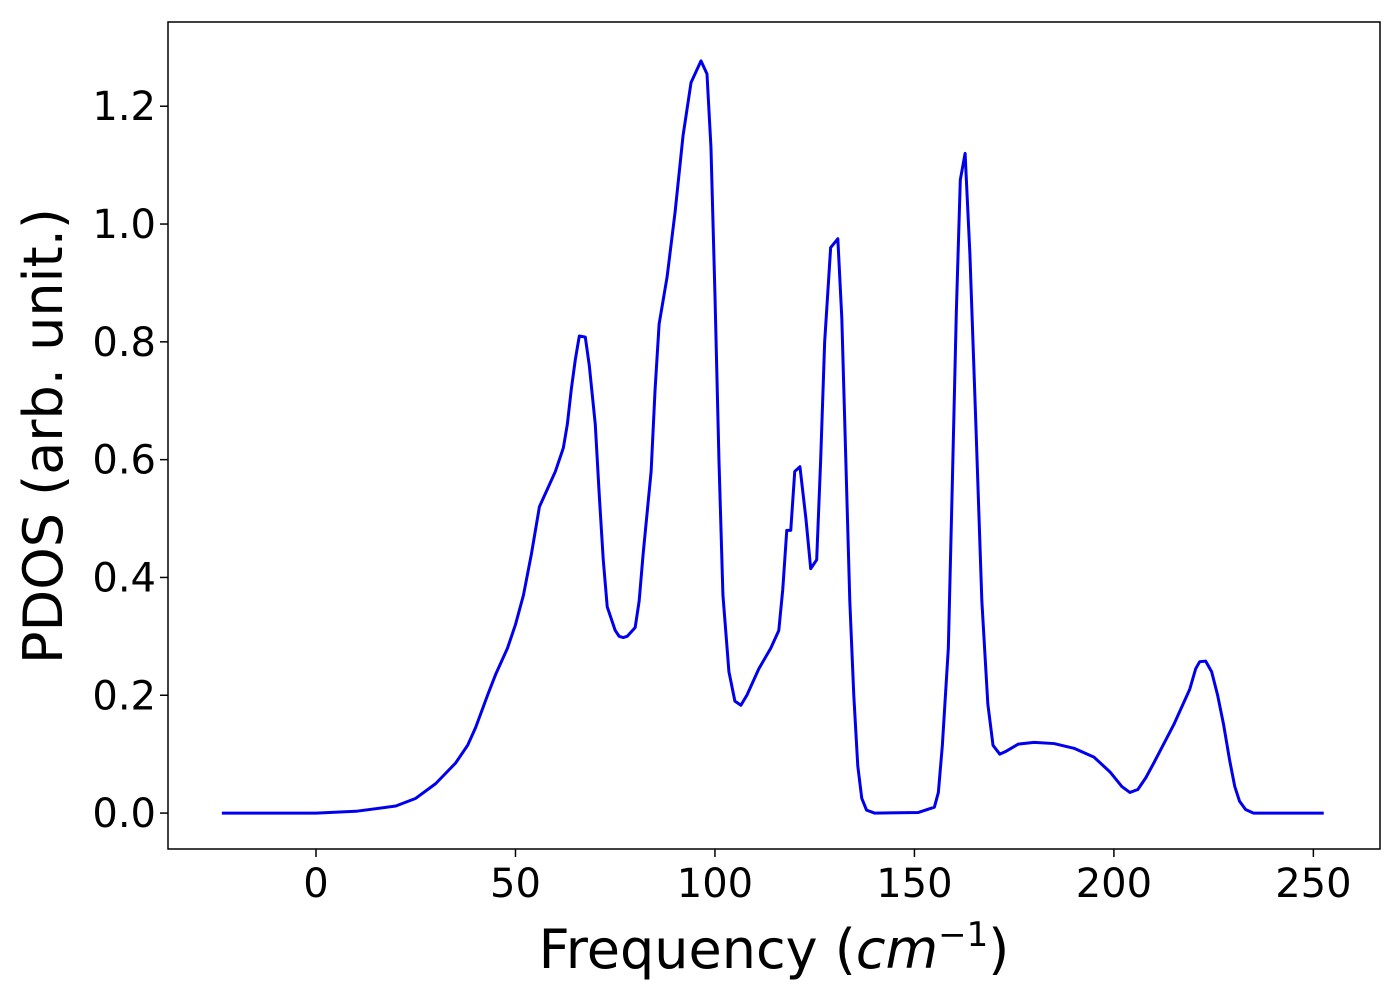 The width and height of the screenshot is (1400, 1000). Describe the element at coordinates (124, 225) in the screenshot. I see `y-tick-label: 1.0` at that location.